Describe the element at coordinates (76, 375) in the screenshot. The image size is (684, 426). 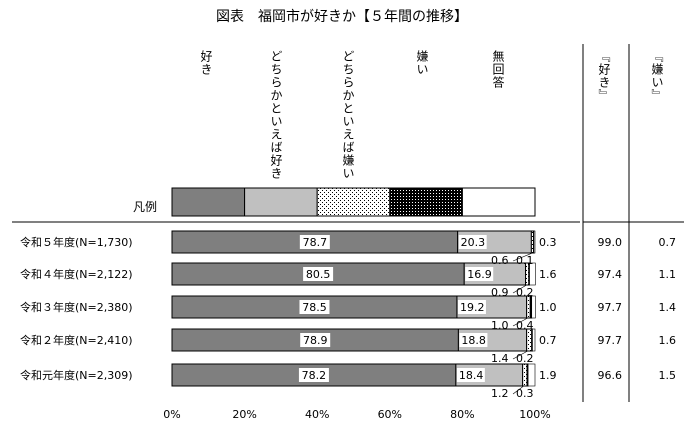
I see `row-label: 令和元年度(N=2,309)` at that location.